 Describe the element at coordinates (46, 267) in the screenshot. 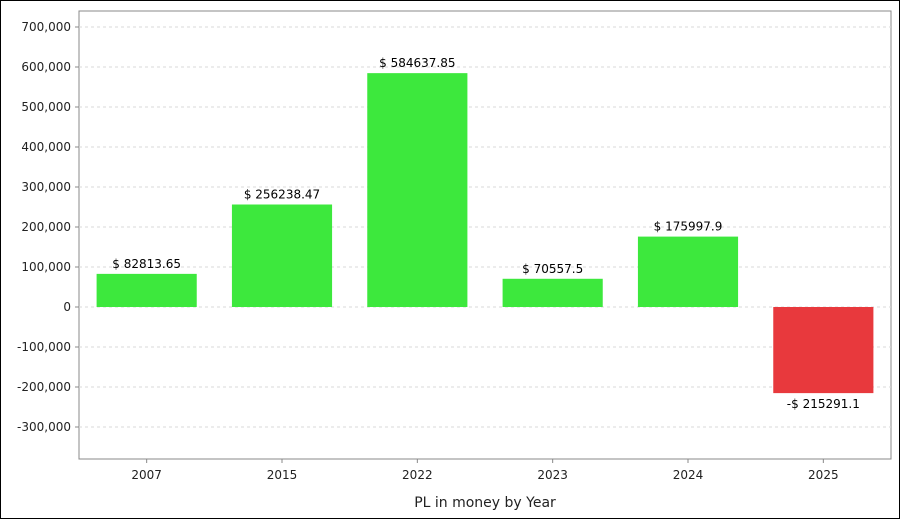

I see `y-tick-label: 100,000` at that location.